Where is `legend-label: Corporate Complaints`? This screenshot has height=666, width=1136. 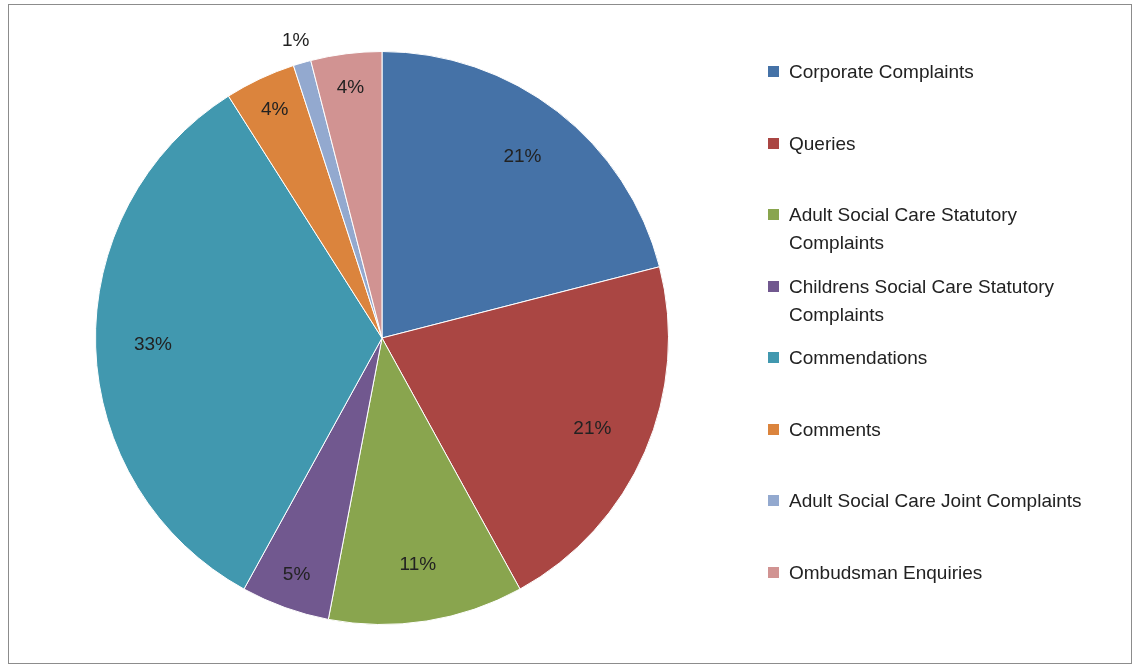 legend-label: Corporate Complaints is located at coordinates (881, 72).